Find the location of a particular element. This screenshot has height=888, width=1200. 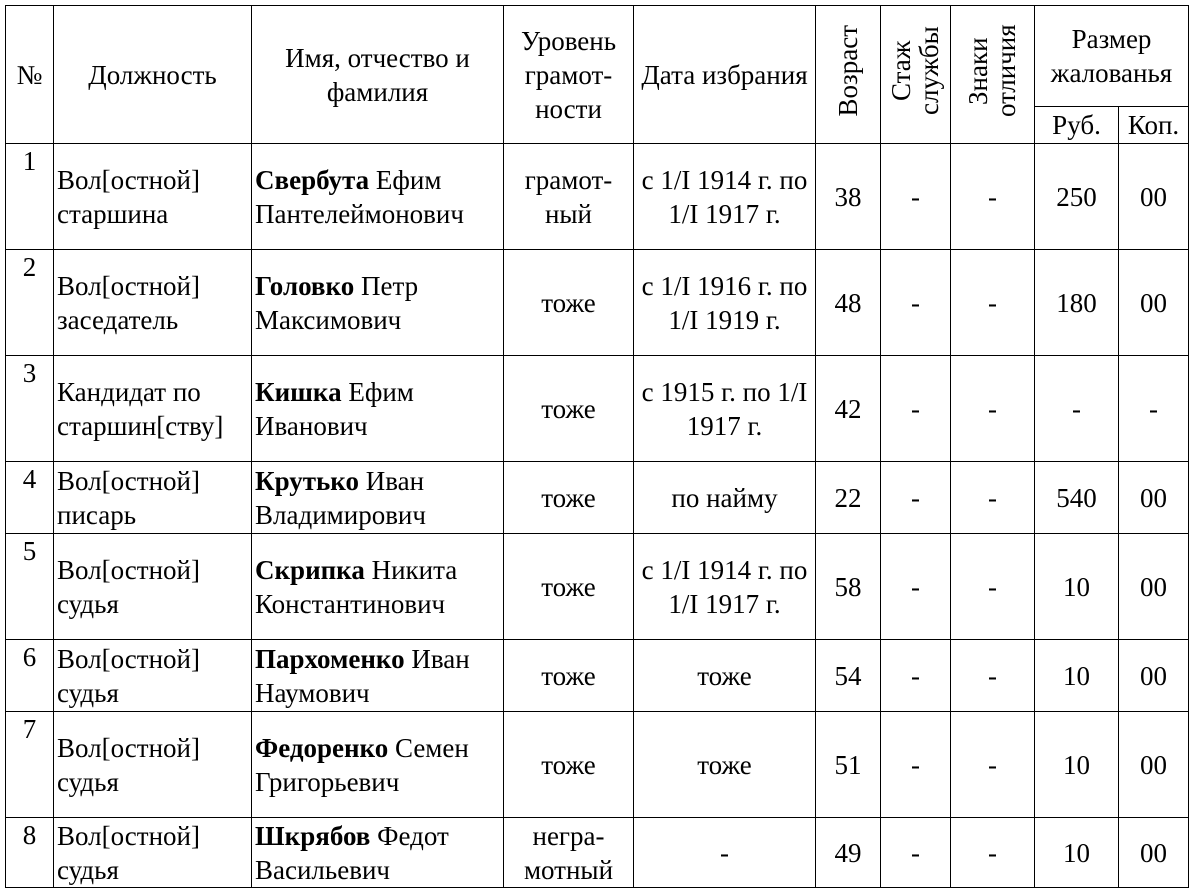

row-position: Кандидат по старшин[ству] is located at coordinates (152, 408).